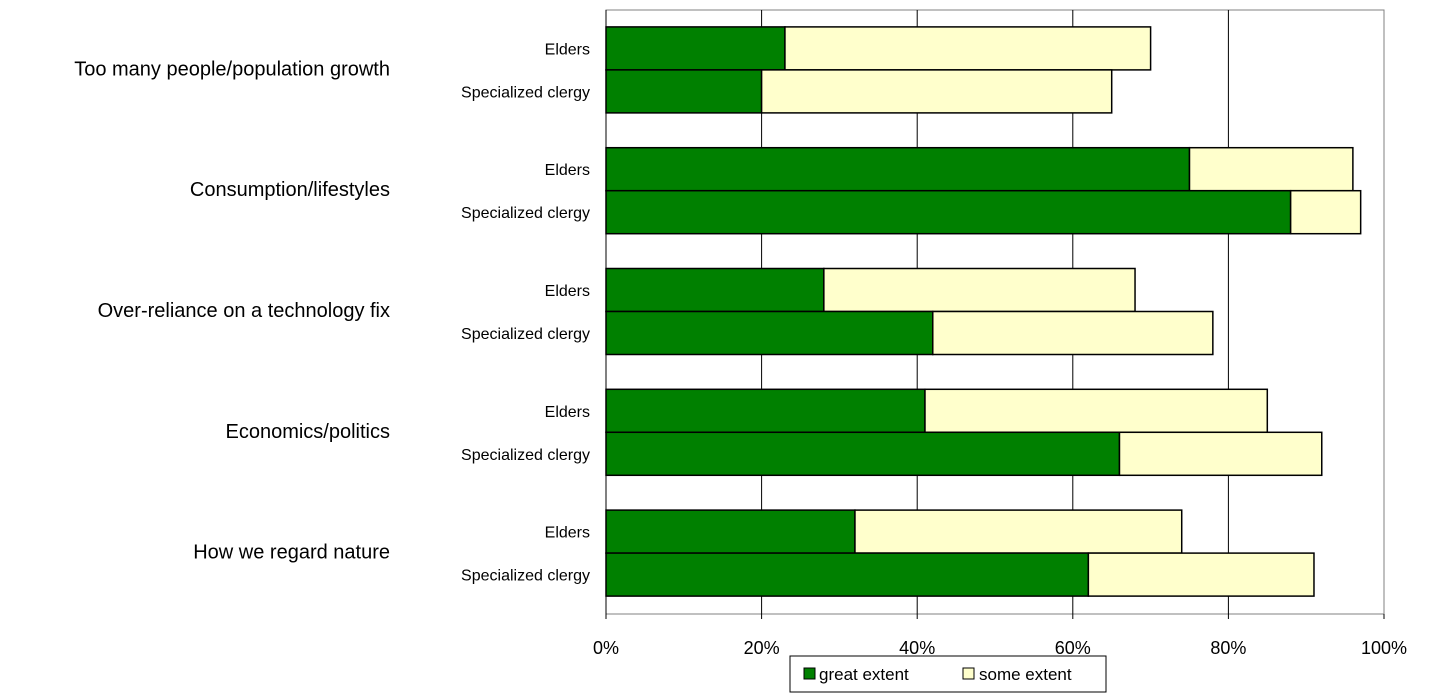 Image resolution: width=1429 pixels, height=696 pixels. What do you see at coordinates (1025, 674) in the screenshot?
I see `legend-label-some-extent: some extent` at bounding box center [1025, 674].